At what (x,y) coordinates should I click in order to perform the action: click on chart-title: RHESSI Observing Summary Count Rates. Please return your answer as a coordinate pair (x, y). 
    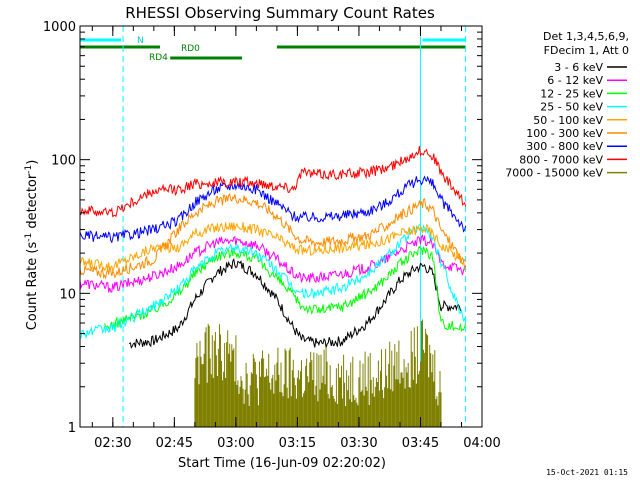
    Looking at the image, I should click on (280, 13).